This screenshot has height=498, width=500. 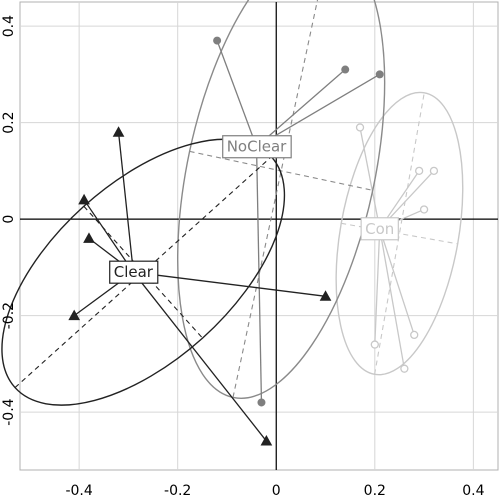 I want to click on confidence-ellipse, so click(x=399, y=233).